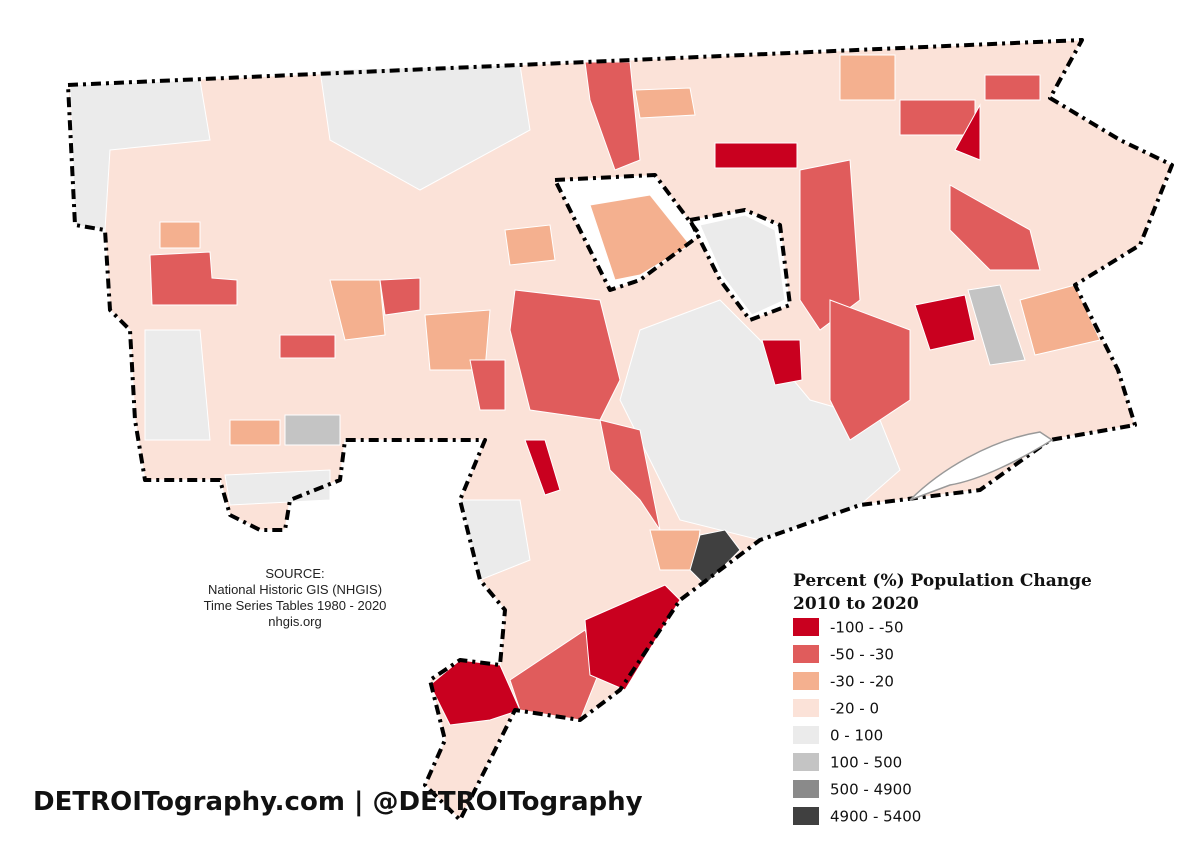  Describe the element at coordinates (856, 604) in the screenshot. I see `legend-title: 2010 to 2020` at that location.